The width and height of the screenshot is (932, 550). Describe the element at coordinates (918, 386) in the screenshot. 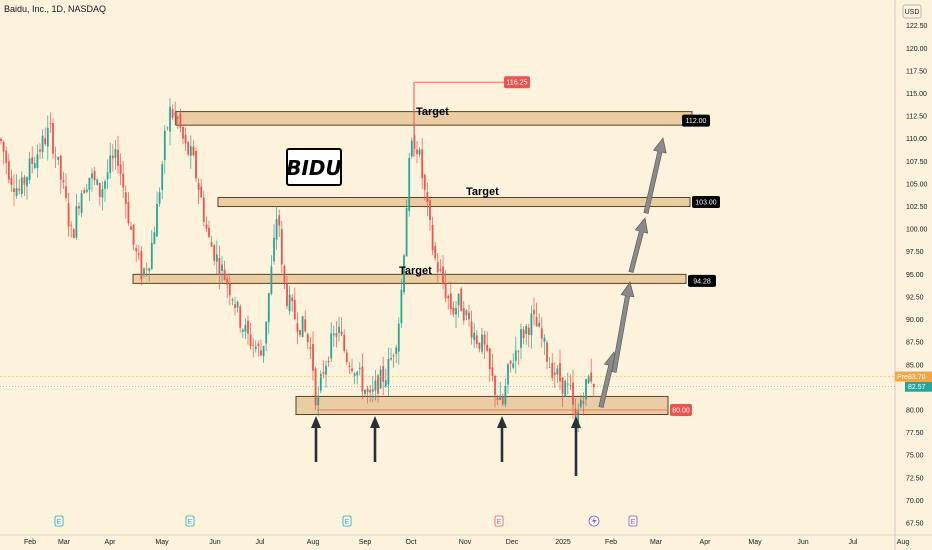

I see `last-price-tag` at that location.